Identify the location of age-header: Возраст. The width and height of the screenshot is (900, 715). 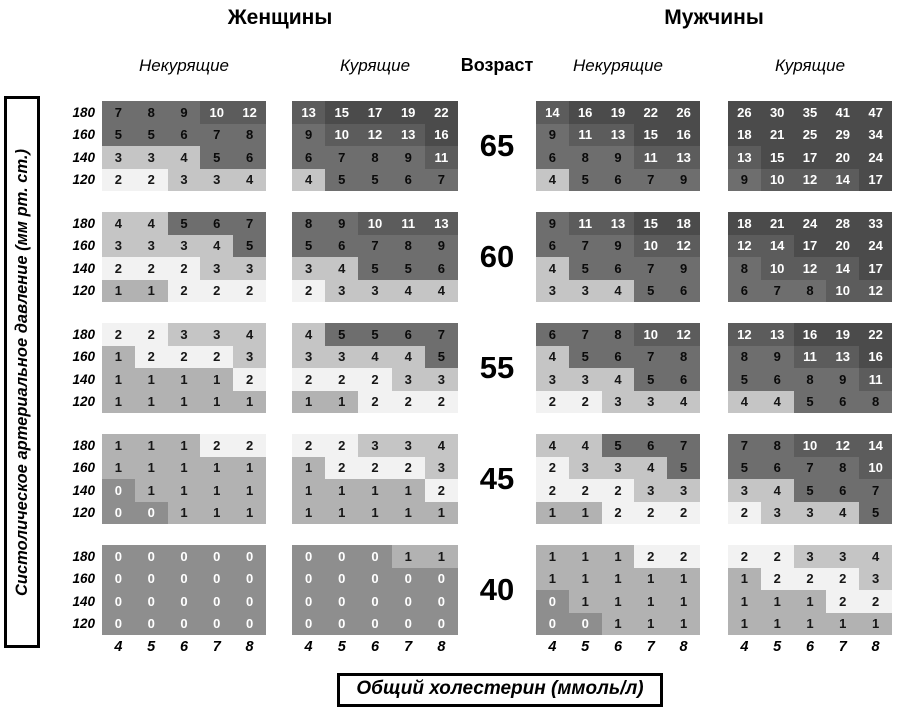
(497, 65).